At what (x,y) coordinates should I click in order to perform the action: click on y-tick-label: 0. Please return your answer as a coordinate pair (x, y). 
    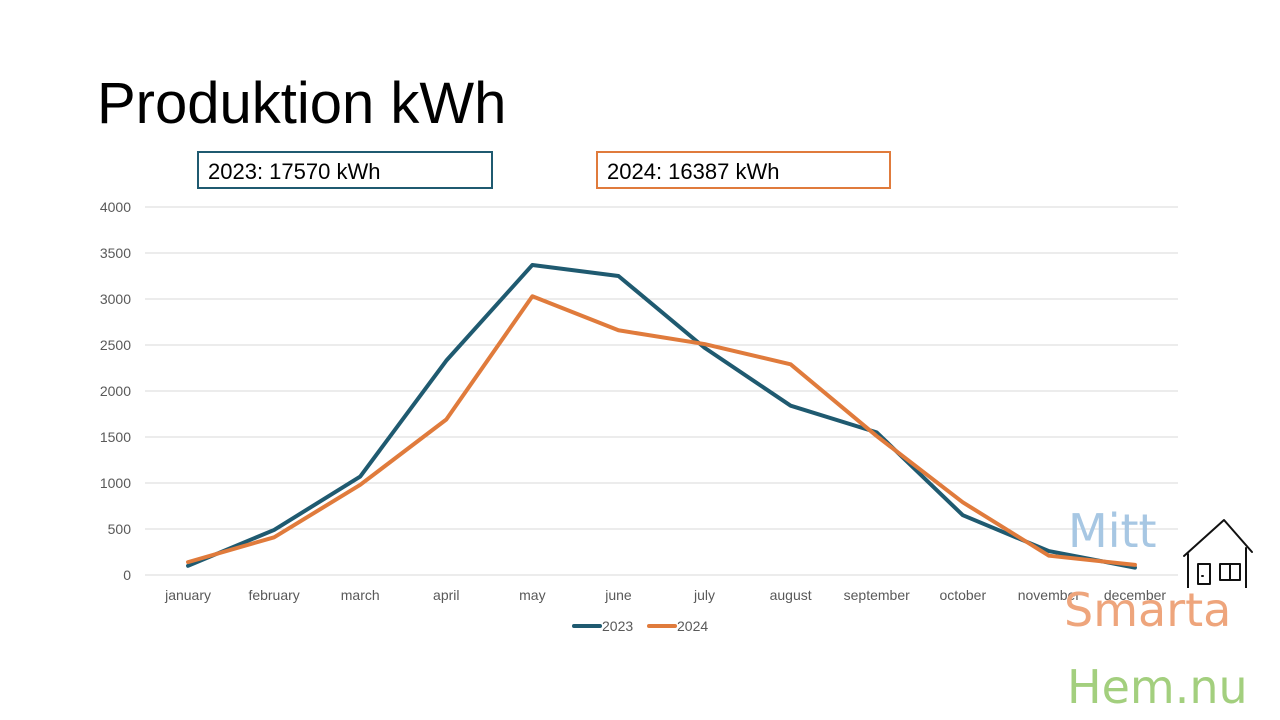
    Looking at the image, I should click on (127, 575).